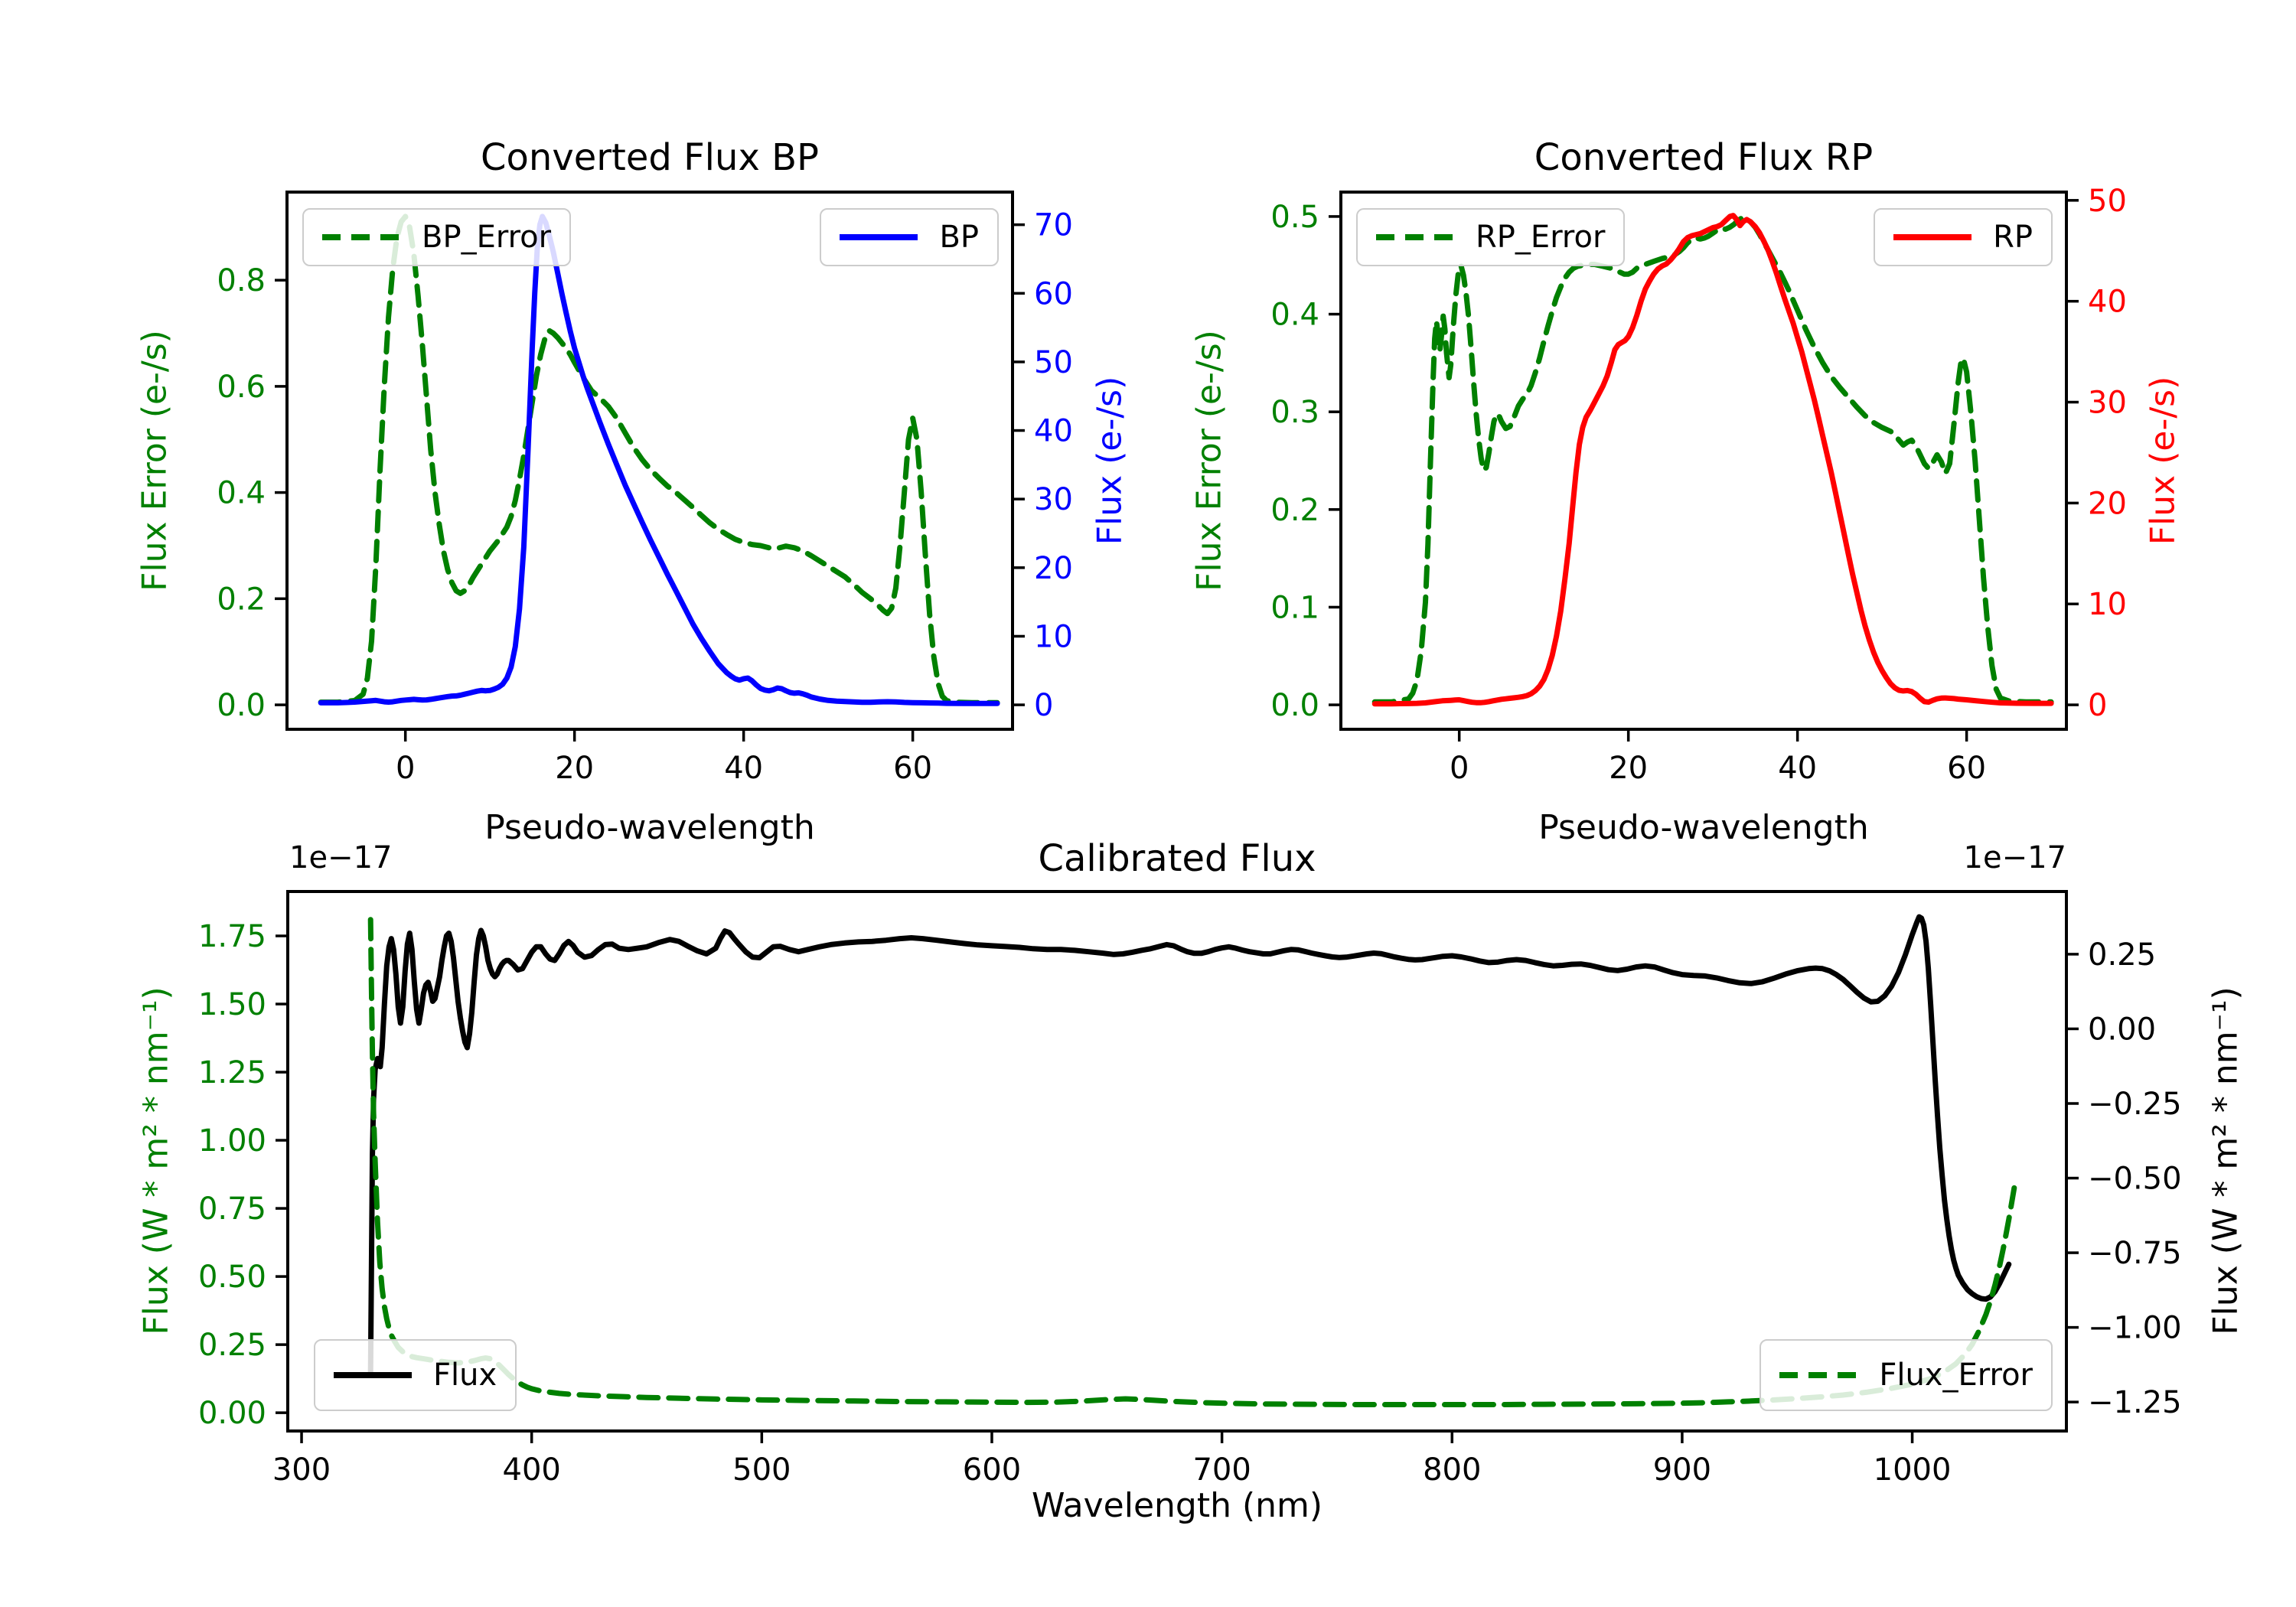 This screenshot has height=1607, width=2296. Describe the element at coordinates (1294, 413) in the screenshot. I see `y-tick-label-left: 0.3` at that location.